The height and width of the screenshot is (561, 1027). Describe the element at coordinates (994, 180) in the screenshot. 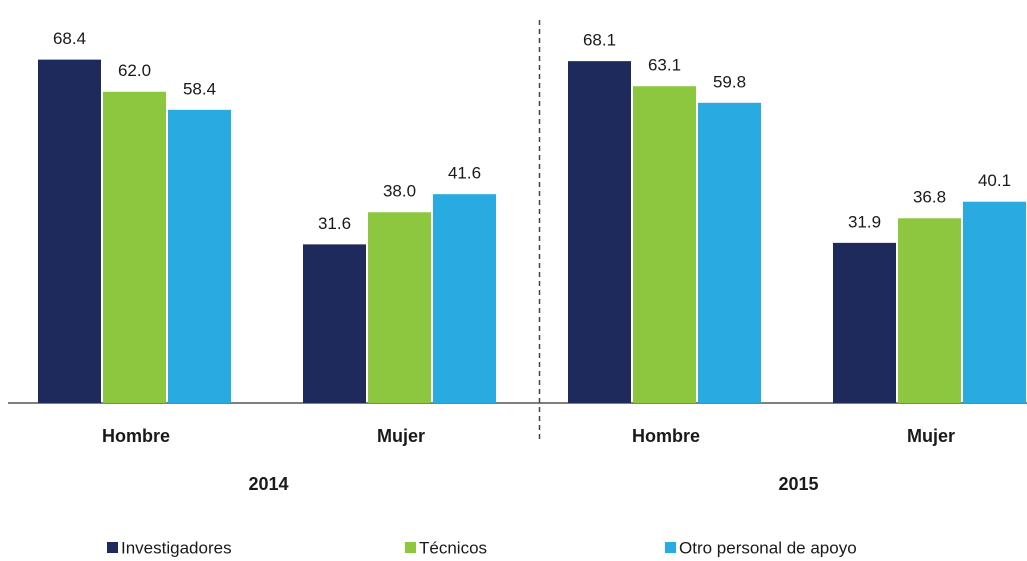

I see `data-label: 40.1` at that location.